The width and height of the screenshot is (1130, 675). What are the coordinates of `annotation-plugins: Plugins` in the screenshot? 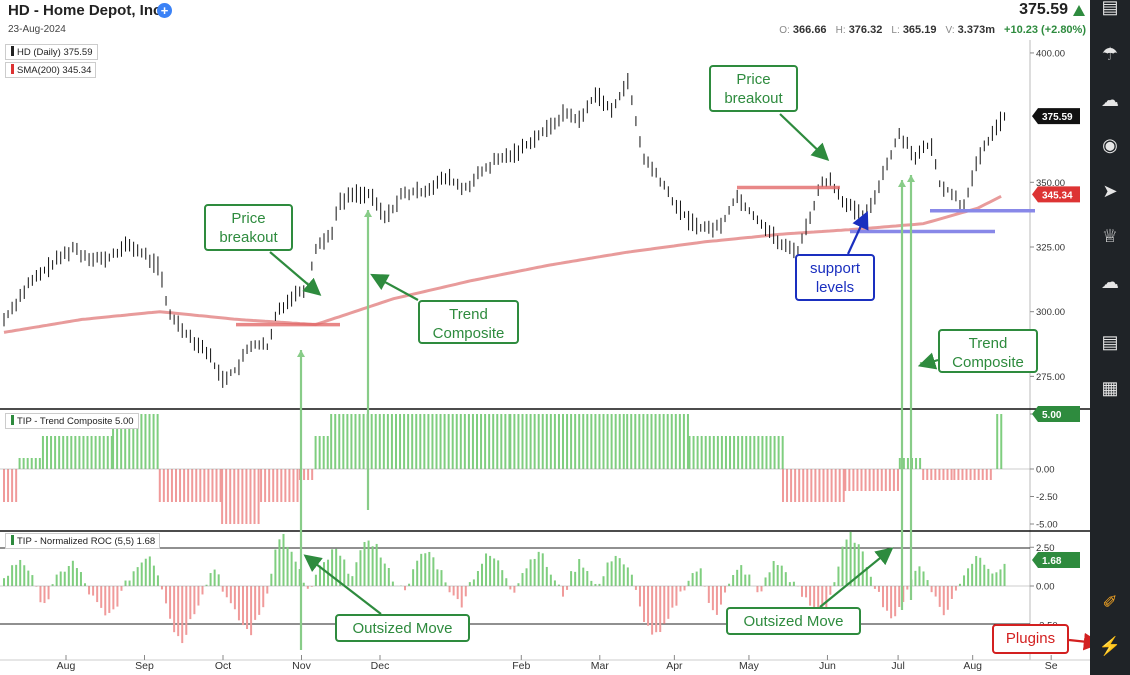 It's located at (1030, 639).